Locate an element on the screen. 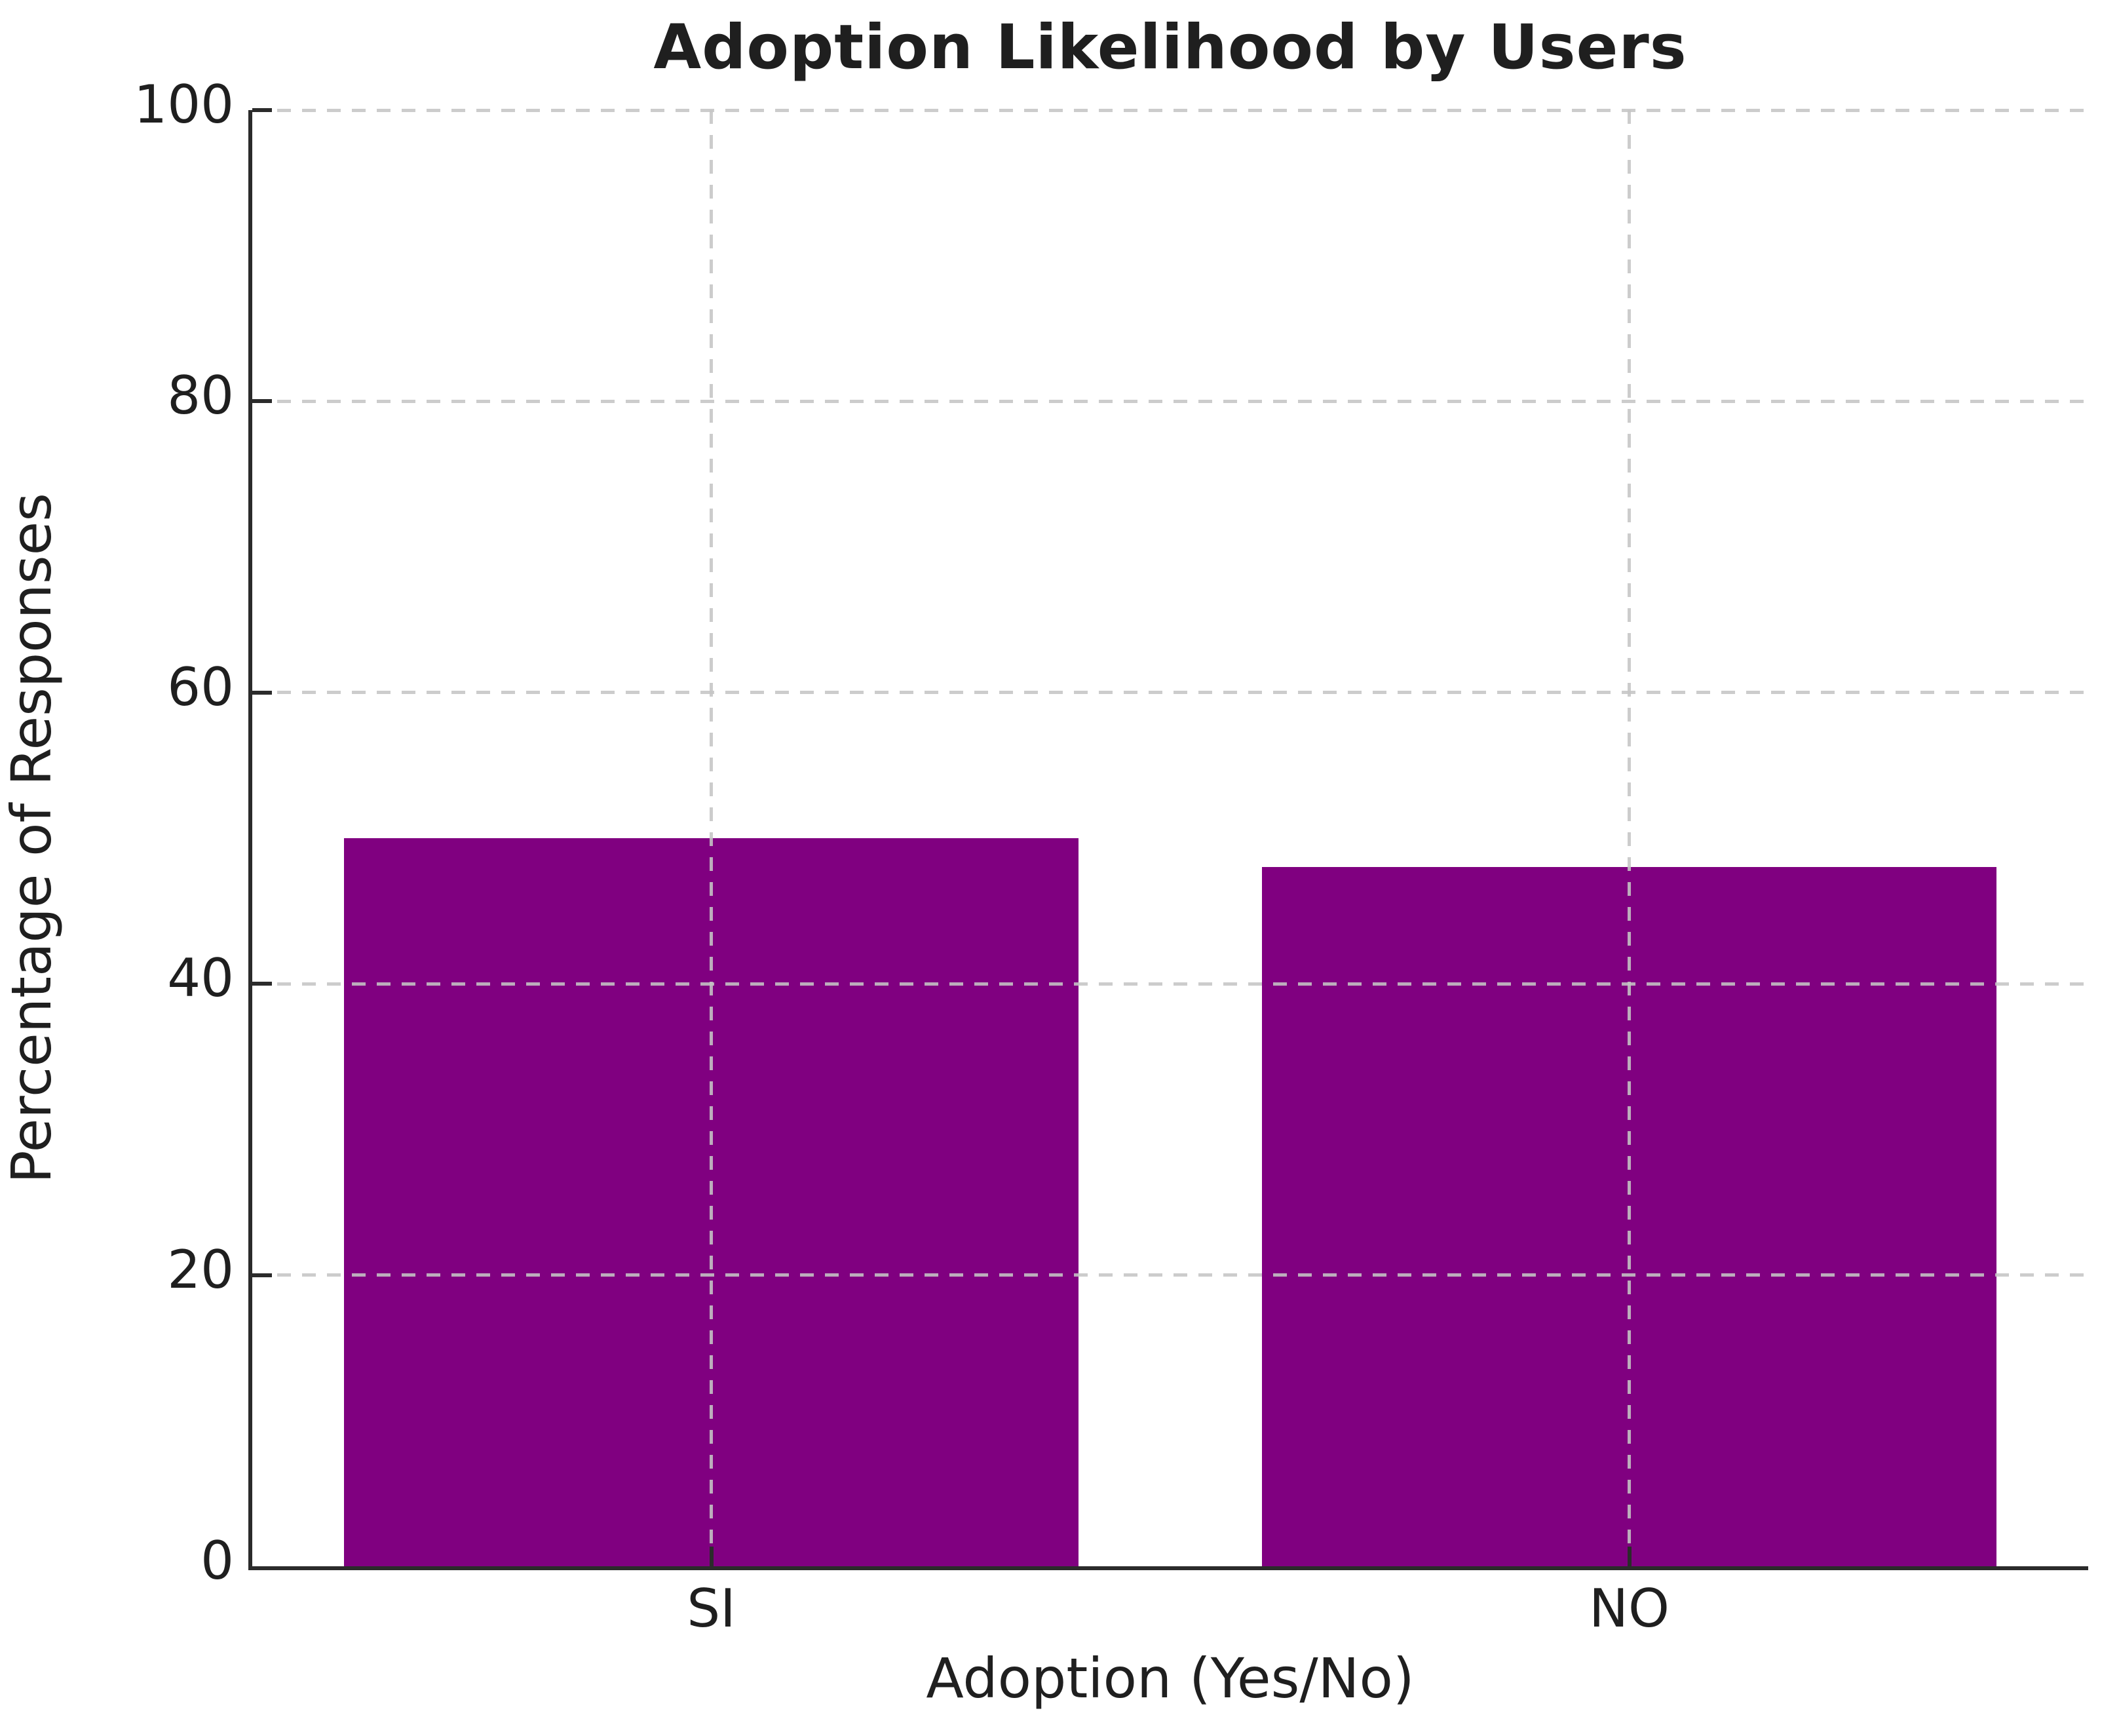 This screenshot has height=1736, width=2119. x-axis-spine is located at coordinates (1168, 1568).